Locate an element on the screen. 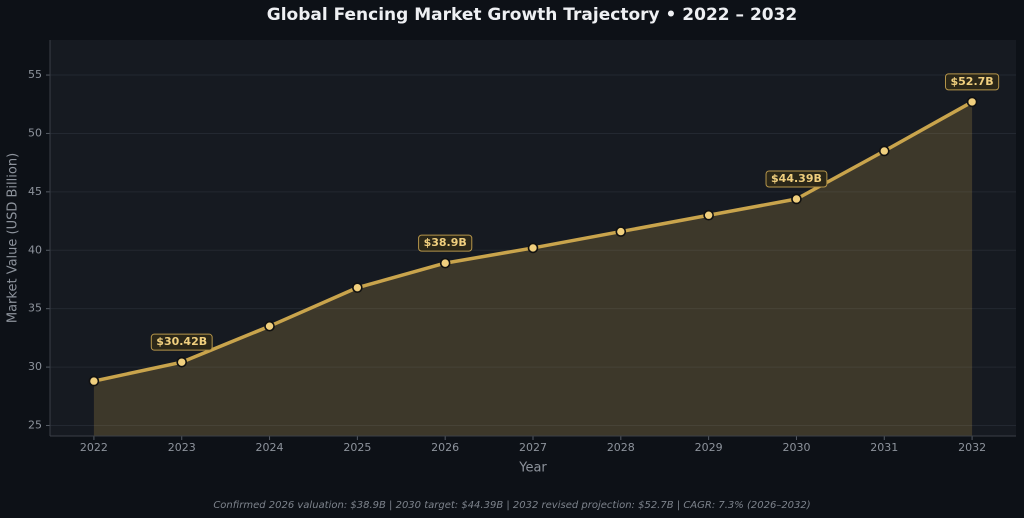 This screenshot has width=1024, height=518. x-tick-label: 2031 is located at coordinates (884, 447).